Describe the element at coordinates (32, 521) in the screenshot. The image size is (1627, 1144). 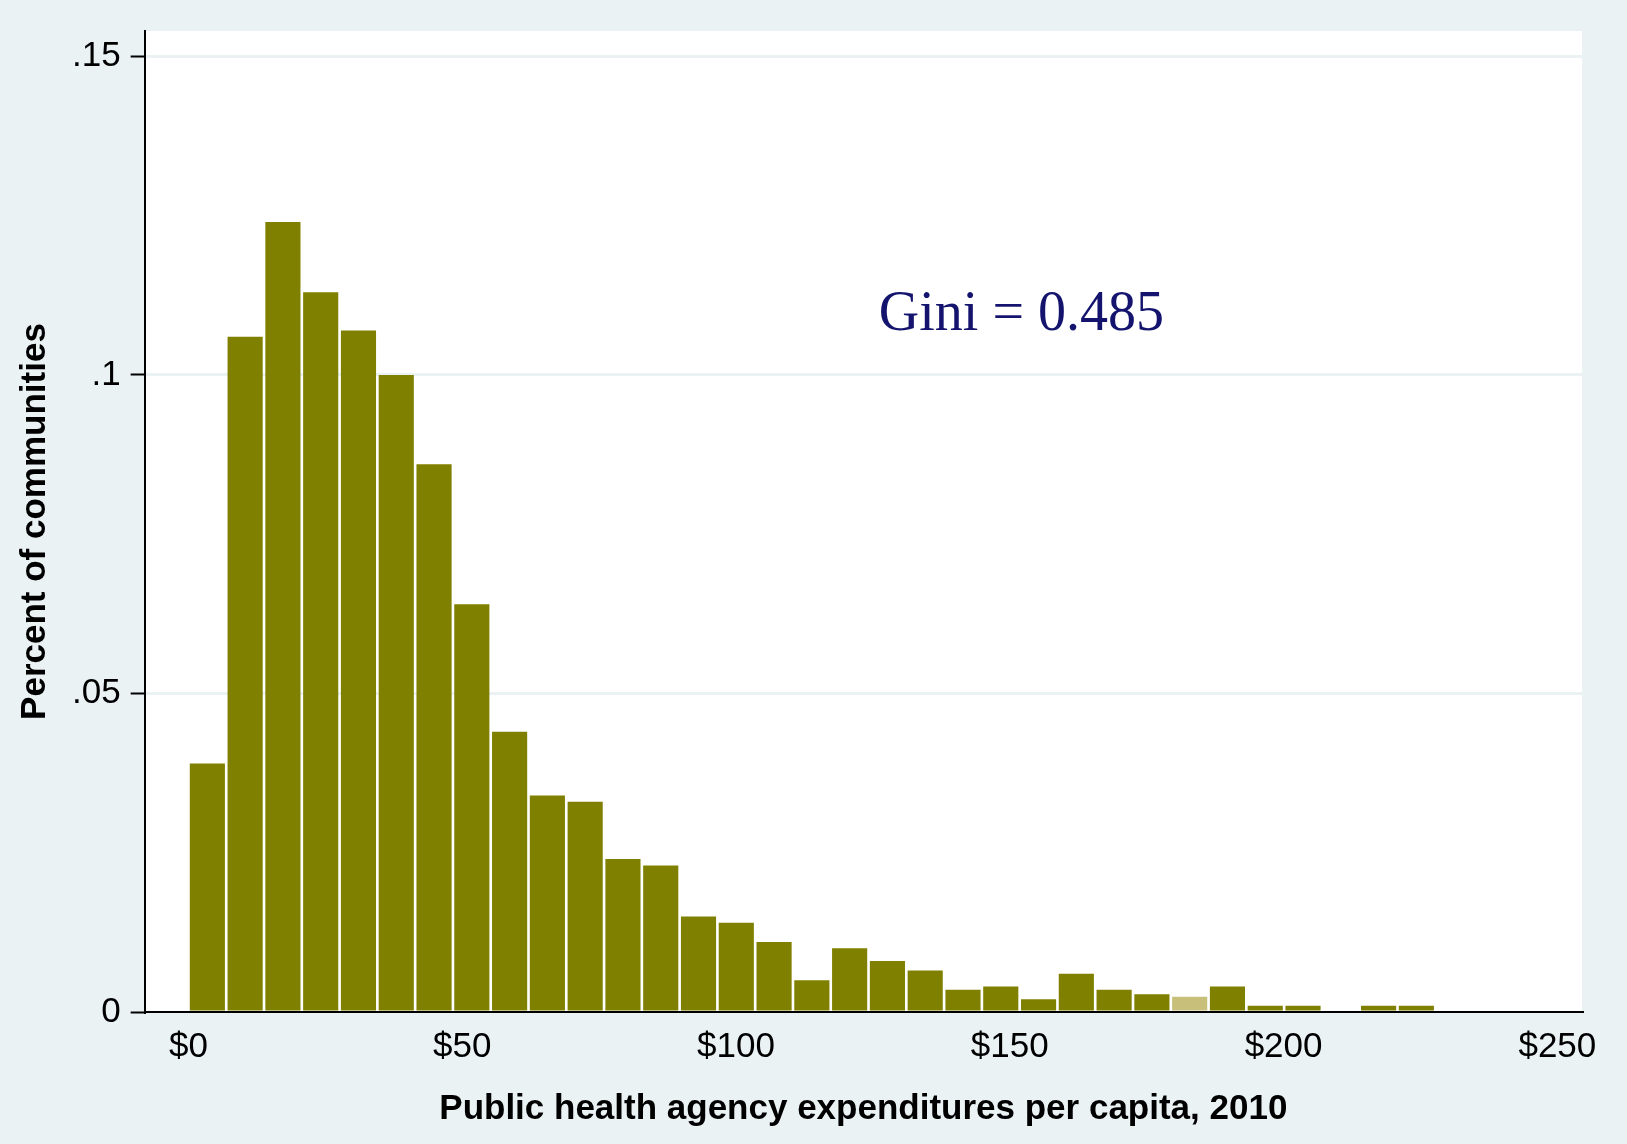
I see `y-axis-title: Percent of communities` at that location.